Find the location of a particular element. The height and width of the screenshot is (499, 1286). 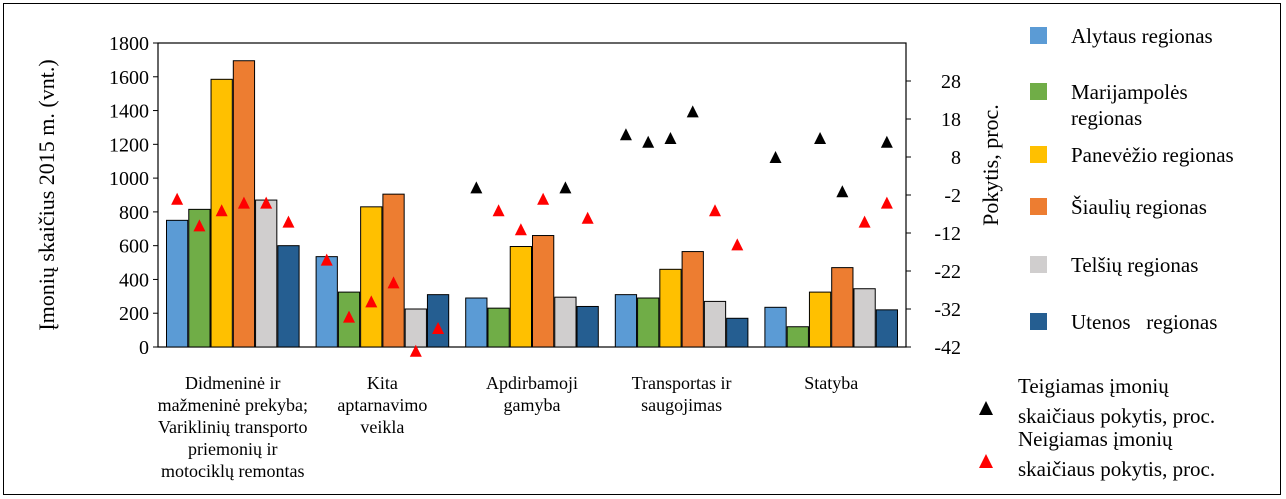

legend-label: Alytaus regionas is located at coordinates (1142, 36).